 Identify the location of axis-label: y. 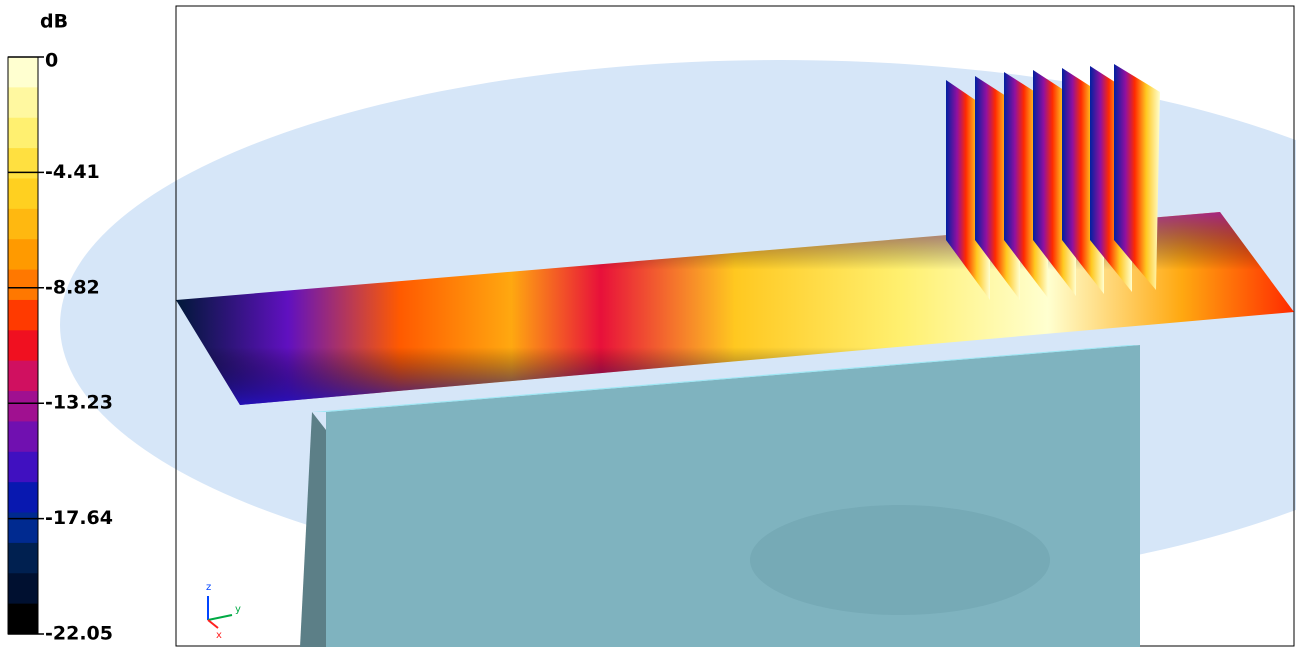
(238, 609).